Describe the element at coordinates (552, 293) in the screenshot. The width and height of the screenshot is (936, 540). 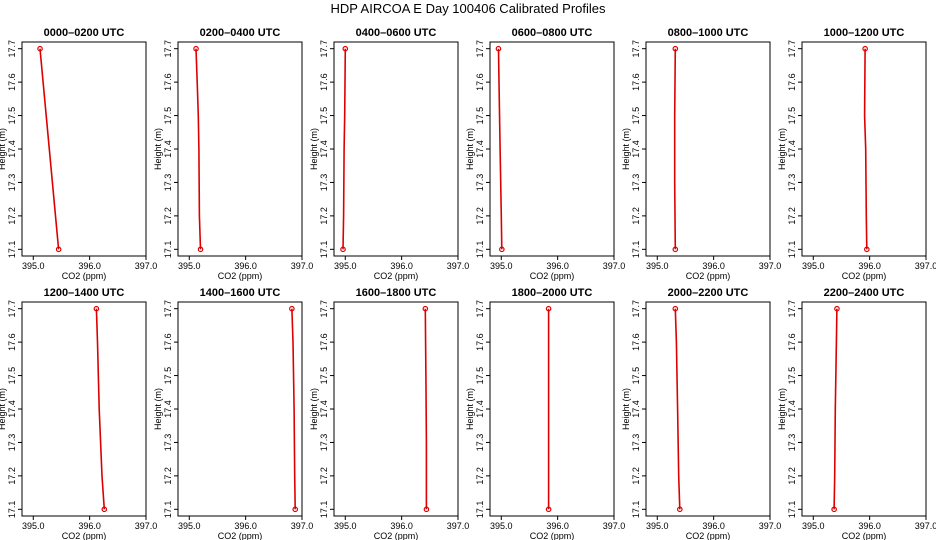
I see `panel-title: 1800–2000 UTC` at that location.